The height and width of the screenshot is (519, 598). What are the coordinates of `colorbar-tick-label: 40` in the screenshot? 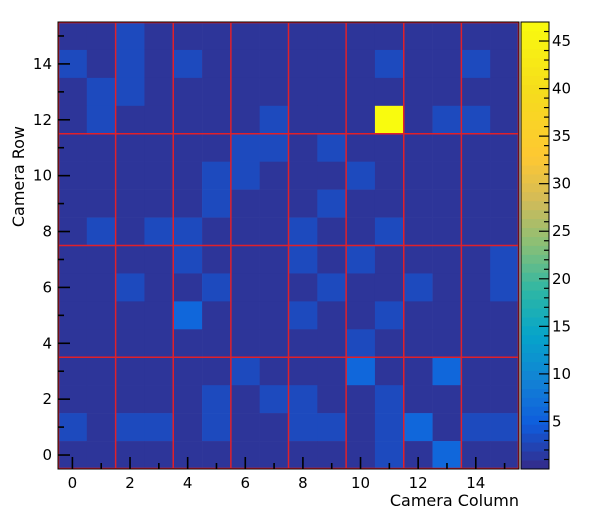 It's located at (561, 89).